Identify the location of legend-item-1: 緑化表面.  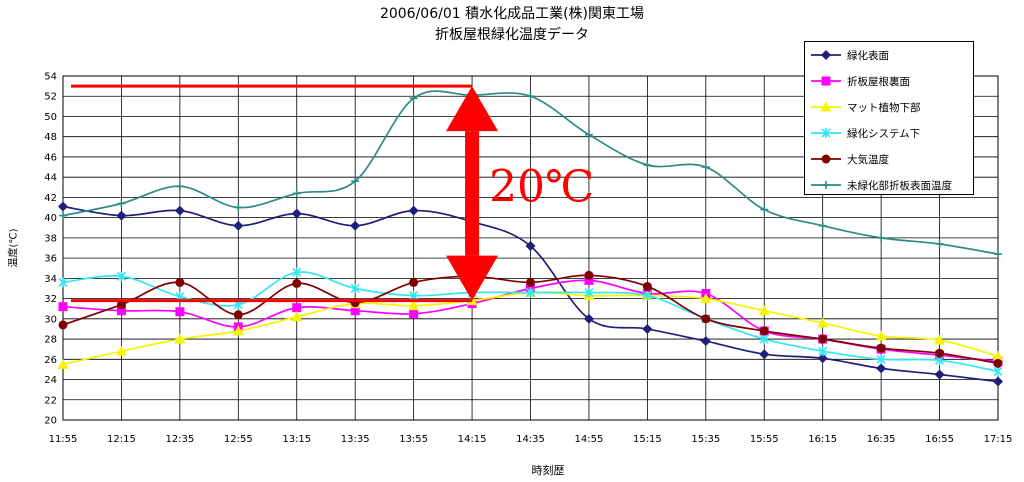
(889, 55).